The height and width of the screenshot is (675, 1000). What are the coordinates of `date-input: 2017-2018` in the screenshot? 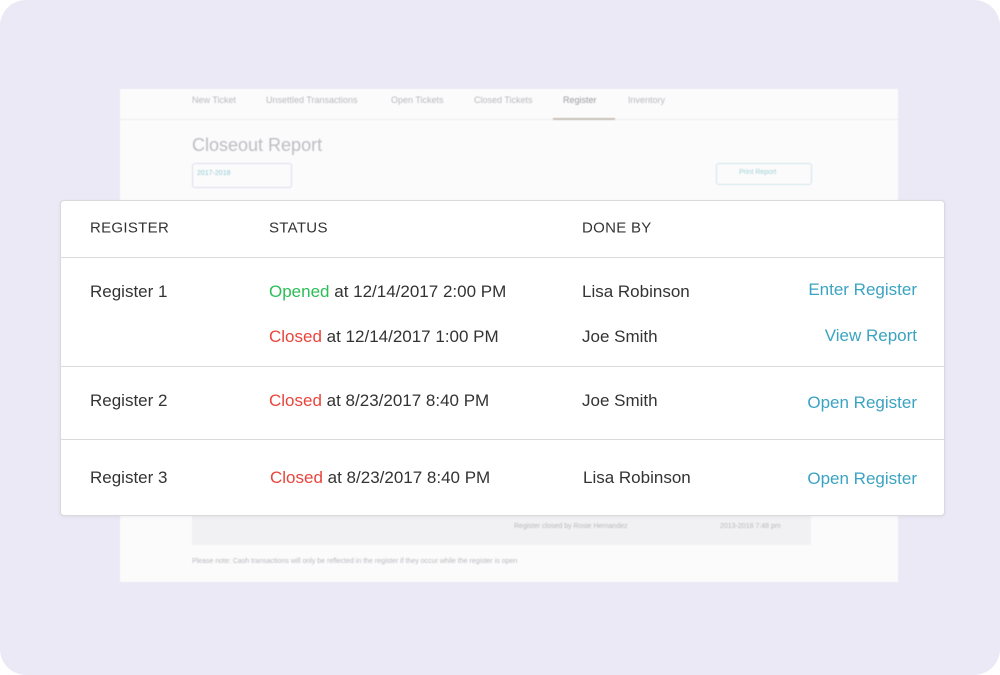 It's located at (242, 175).